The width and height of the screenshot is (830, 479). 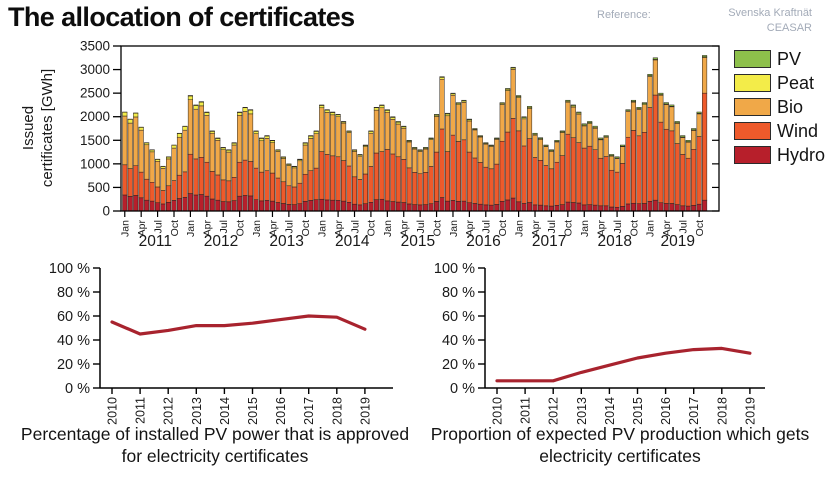 What do you see at coordinates (779, 155) in the screenshot?
I see `legend-item-hydro: Hydro` at bounding box center [779, 155].